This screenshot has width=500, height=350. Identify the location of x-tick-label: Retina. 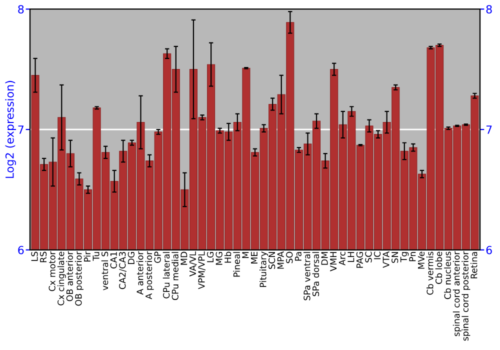
(474, 265).